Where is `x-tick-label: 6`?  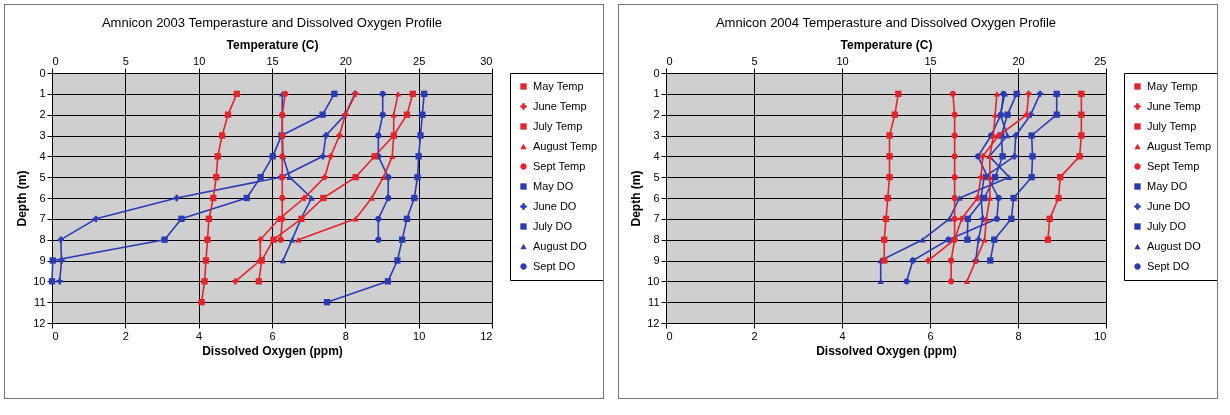
x-tick-label: 6 is located at coordinates (930, 335).